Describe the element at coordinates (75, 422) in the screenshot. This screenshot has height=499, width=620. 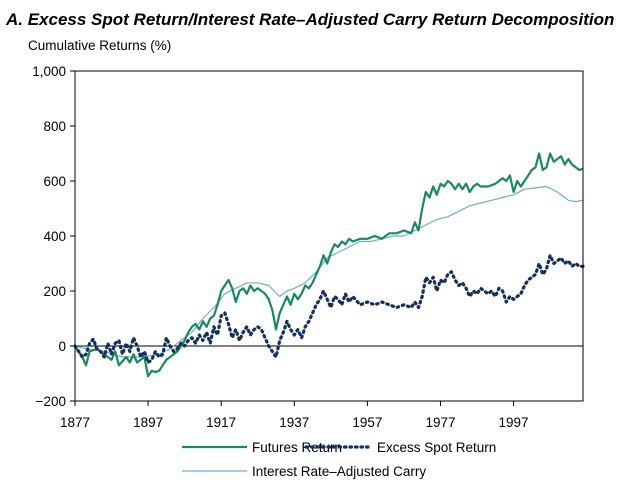
I see `x-tick-label: 1877` at that location.